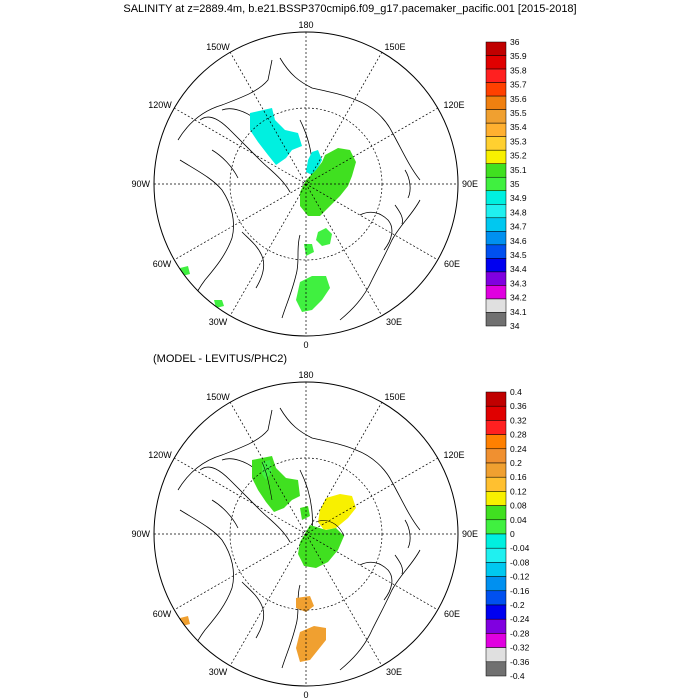 The width and height of the screenshot is (700, 700). What do you see at coordinates (518, 506) in the screenshot?
I see `colorbar-tick-label: 0.08` at bounding box center [518, 506].